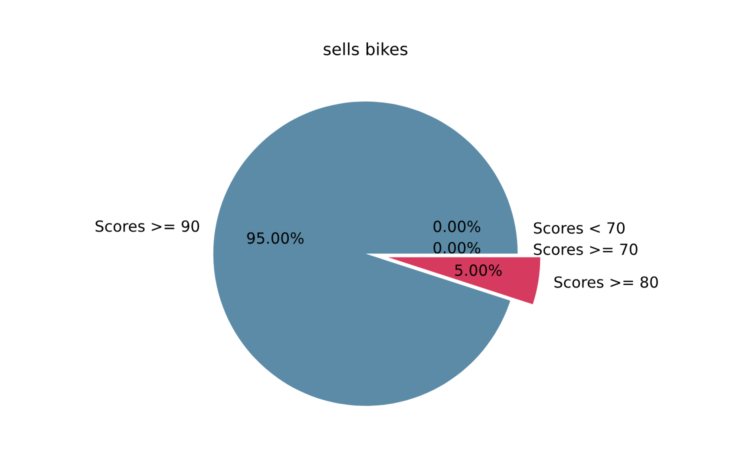 The height and width of the screenshot is (453, 731). What do you see at coordinates (586, 250) in the screenshot?
I see `category-label: Scores >= 70` at bounding box center [586, 250].